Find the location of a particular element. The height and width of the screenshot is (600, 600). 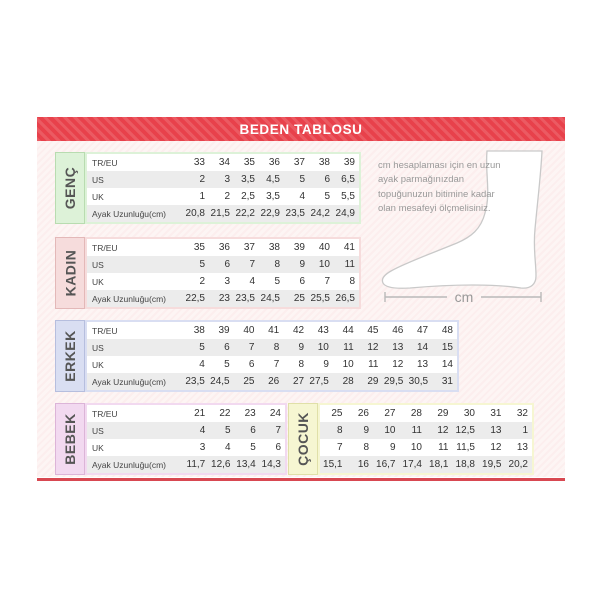

section-label-text: KADIN is located at coordinates (70, 273).